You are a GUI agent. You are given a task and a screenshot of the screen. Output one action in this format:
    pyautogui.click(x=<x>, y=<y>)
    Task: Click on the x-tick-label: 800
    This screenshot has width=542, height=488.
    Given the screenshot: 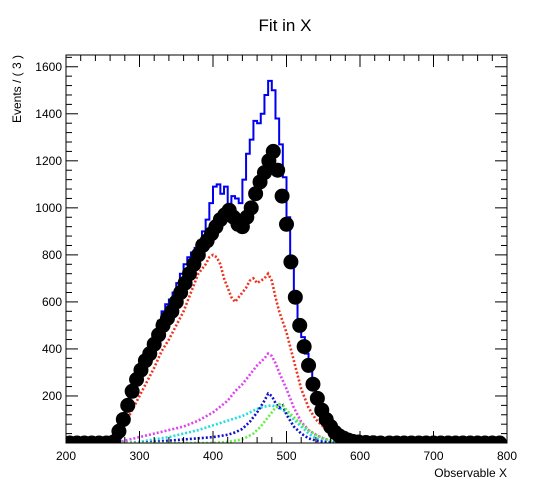 What is the action you would take?
    pyautogui.click(x=507, y=456)
    